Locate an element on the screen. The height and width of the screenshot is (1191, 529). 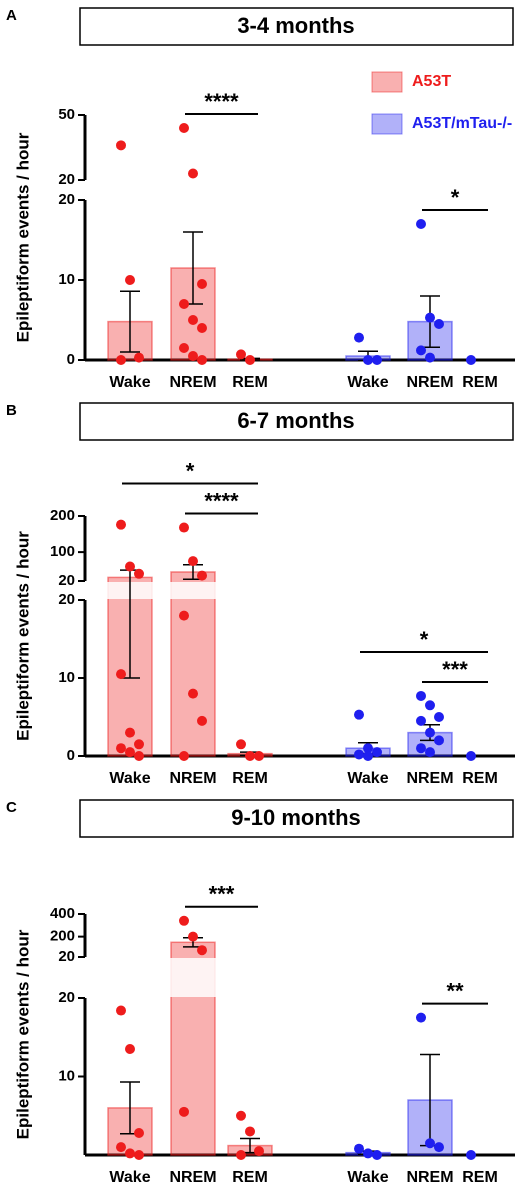
bar is located at coordinates (193, 664).